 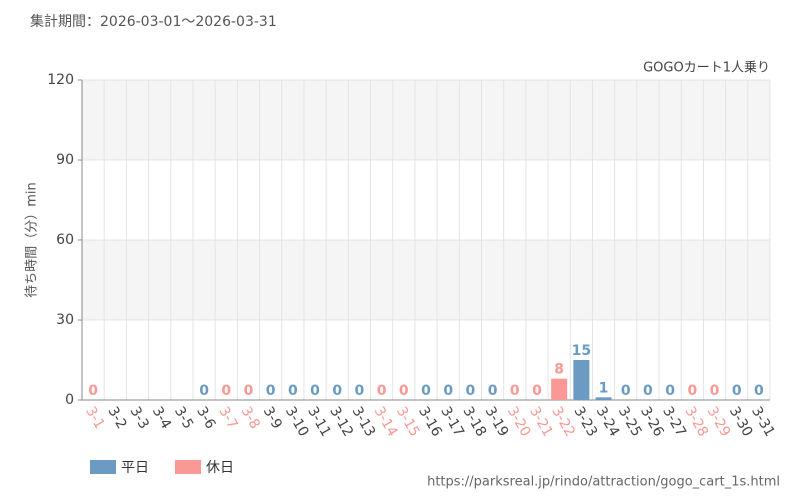 What do you see at coordinates (604, 388) in the screenshot?
I see `value-label: 1` at bounding box center [604, 388].